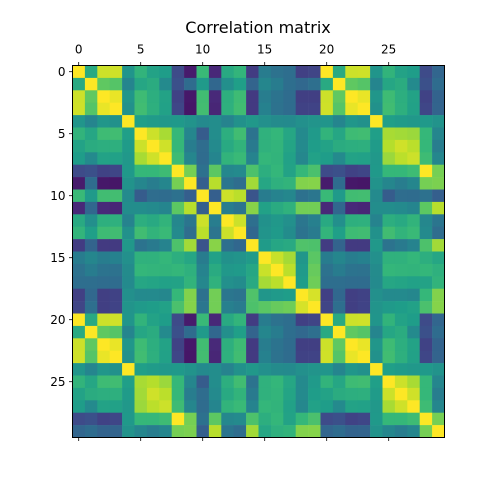 This screenshot has height=480, width=480. I want to click on x-tick-label: 20, so click(326, 50).